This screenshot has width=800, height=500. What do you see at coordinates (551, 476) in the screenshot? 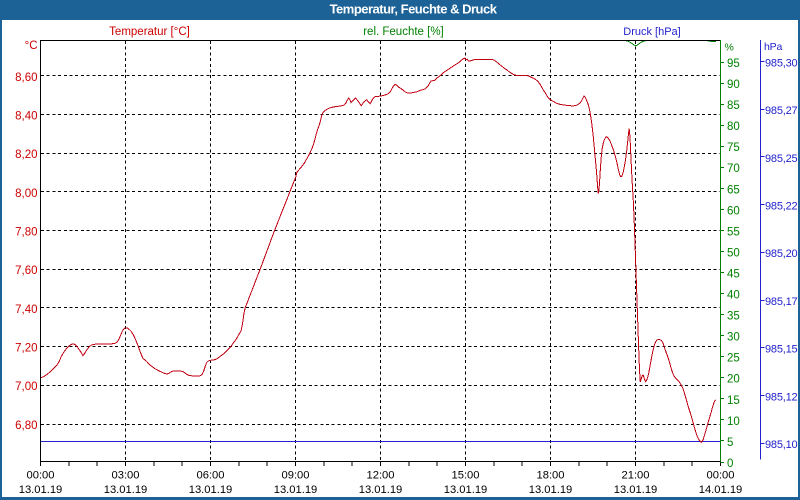
I see `svg-text: 18:00` at bounding box center [551, 476].